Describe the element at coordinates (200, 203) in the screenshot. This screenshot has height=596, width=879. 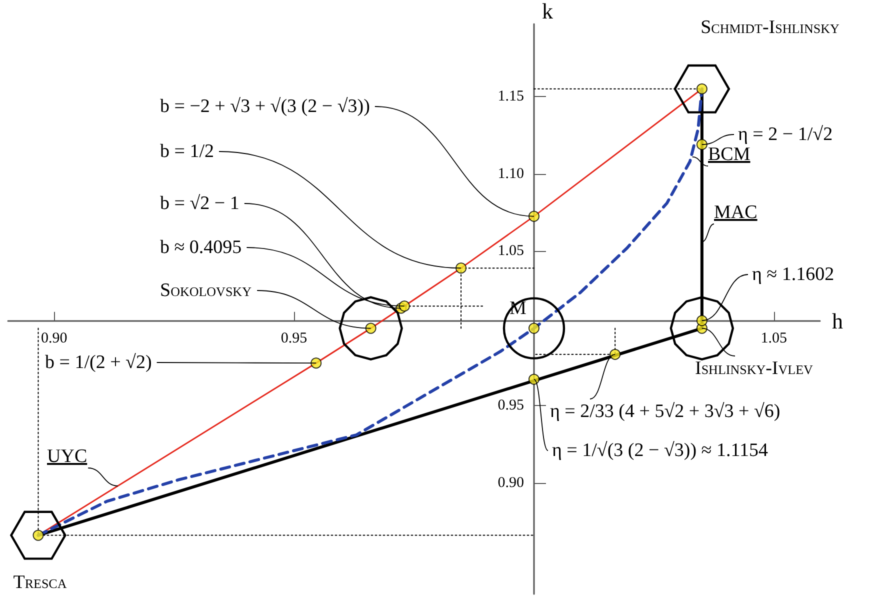
I see `annotation: b = √2 − 1` at that location.